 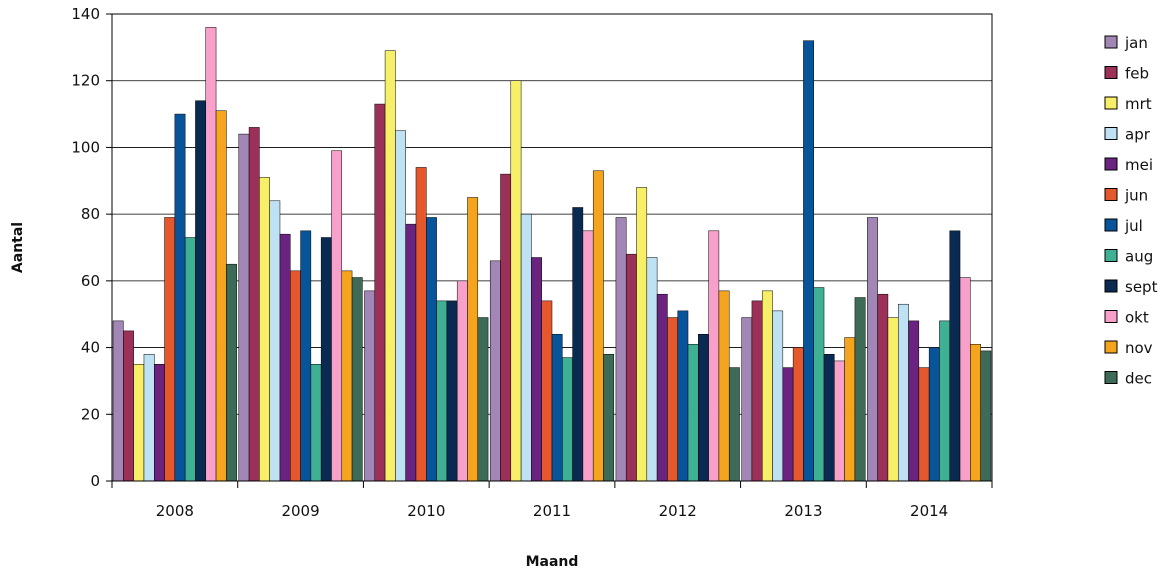 I want to click on legend-swatch-mei, so click(x=1111, y=164).